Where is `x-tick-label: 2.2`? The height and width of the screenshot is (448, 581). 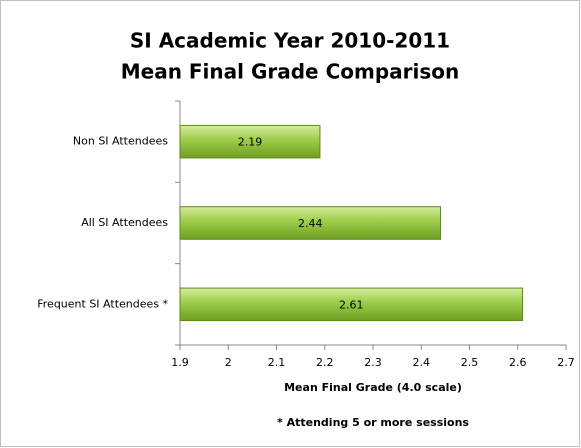
x-tick-label: 2.2 is located at coordinates (325, 362).